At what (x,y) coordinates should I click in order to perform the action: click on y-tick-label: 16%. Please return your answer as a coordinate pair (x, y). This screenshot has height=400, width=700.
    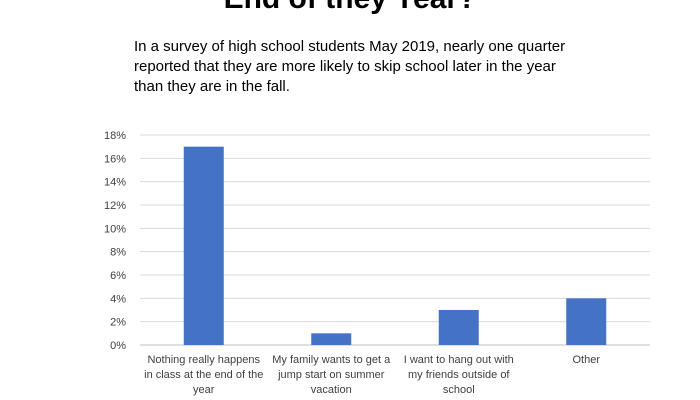
    Looking at the image, I should click on (115, 159).